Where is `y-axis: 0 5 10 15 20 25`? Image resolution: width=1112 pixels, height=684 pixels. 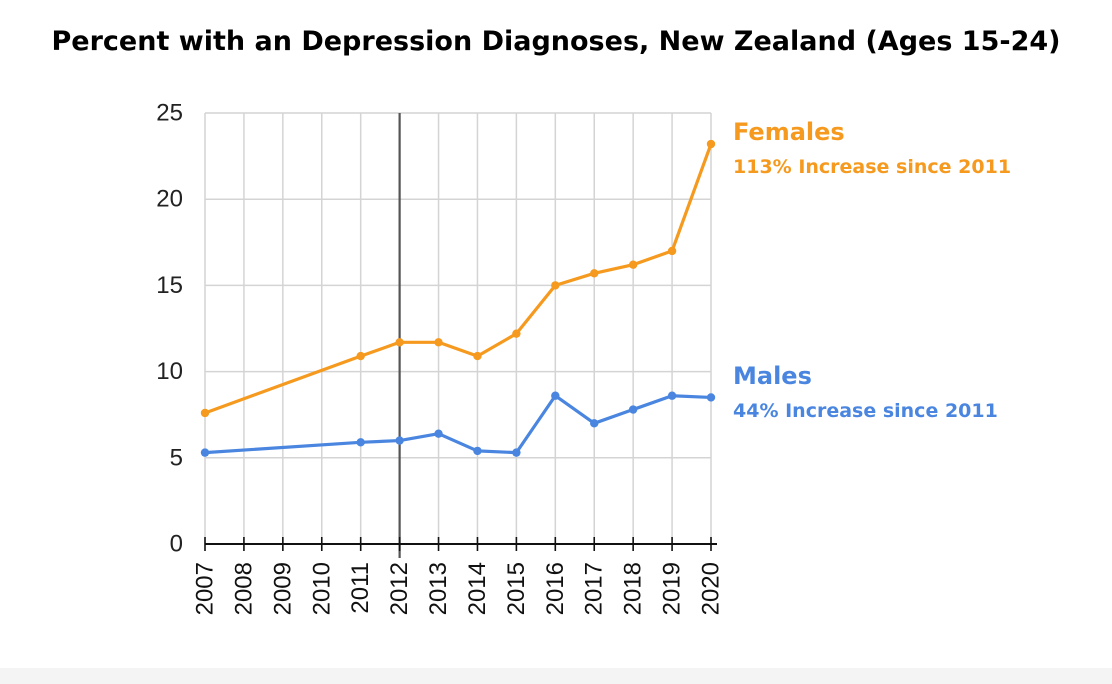 y-axis: 0 5 10 15 20 25 is located at coordinates (169, 329).